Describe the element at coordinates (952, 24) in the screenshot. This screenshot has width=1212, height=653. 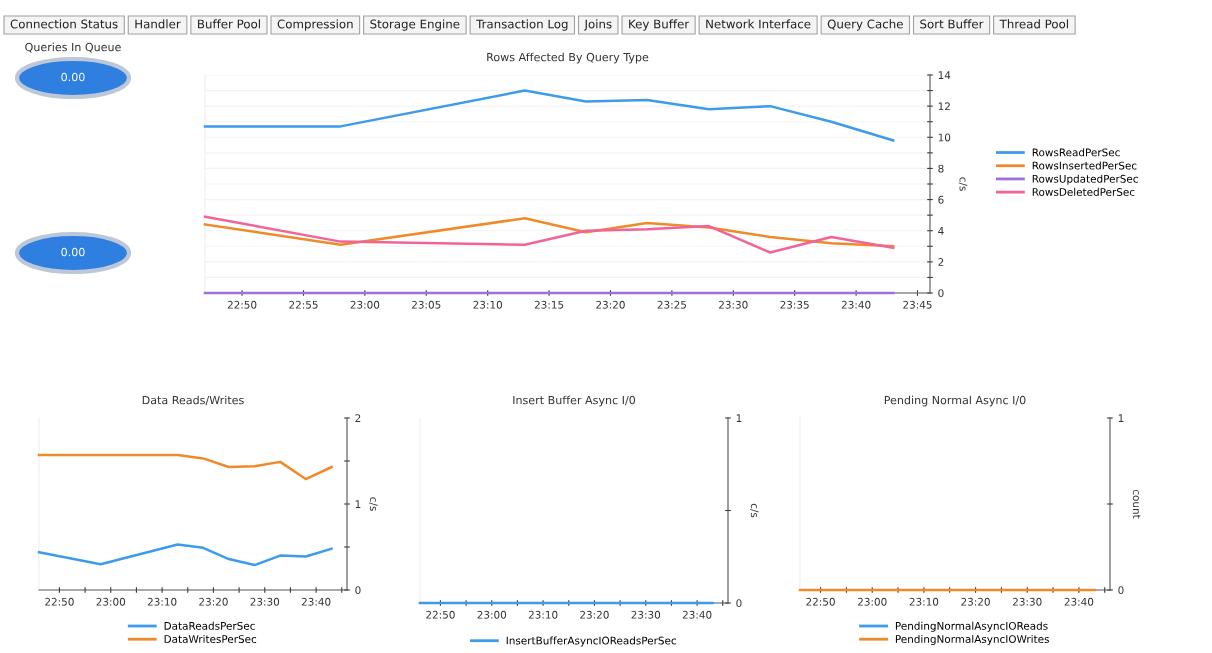
I see `text: Sort Buffer` at that location.